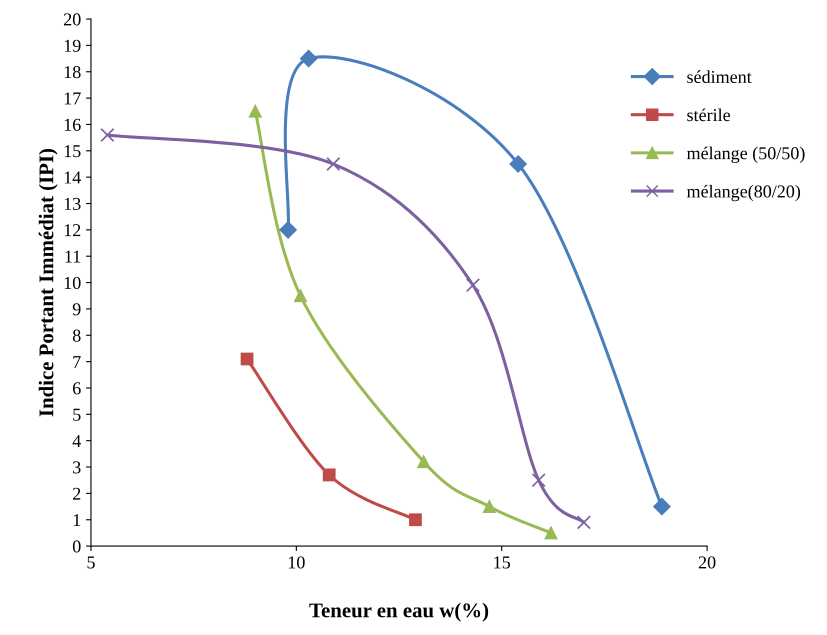 The width and height of the screenshot is (827, 635). What do you see at coordinates (296, 562) in the screenshot?
I see `x-tick-label: 10` at bounding box center [296, 562].